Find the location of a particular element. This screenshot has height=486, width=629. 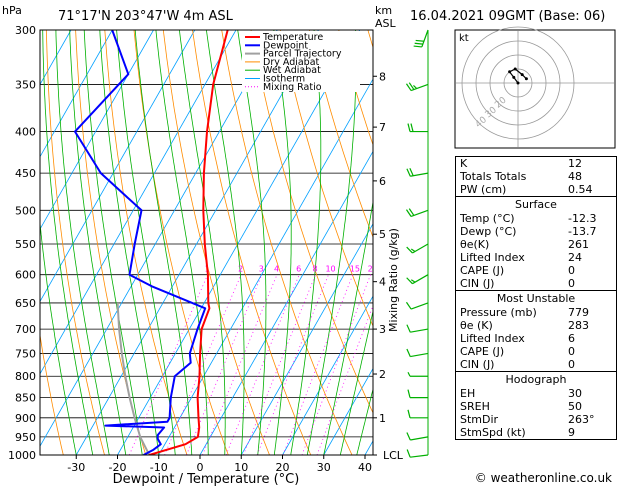

legend-entry: Mixing Ratio is located at coordinates (292, 87).